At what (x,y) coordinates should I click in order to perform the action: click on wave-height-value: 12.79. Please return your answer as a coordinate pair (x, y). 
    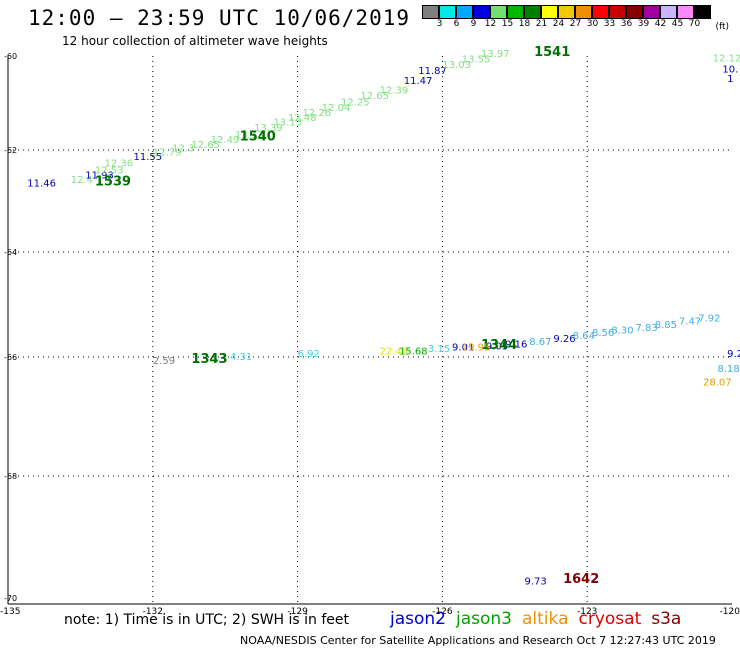
    Looking at the image, I should click on (167, 153).